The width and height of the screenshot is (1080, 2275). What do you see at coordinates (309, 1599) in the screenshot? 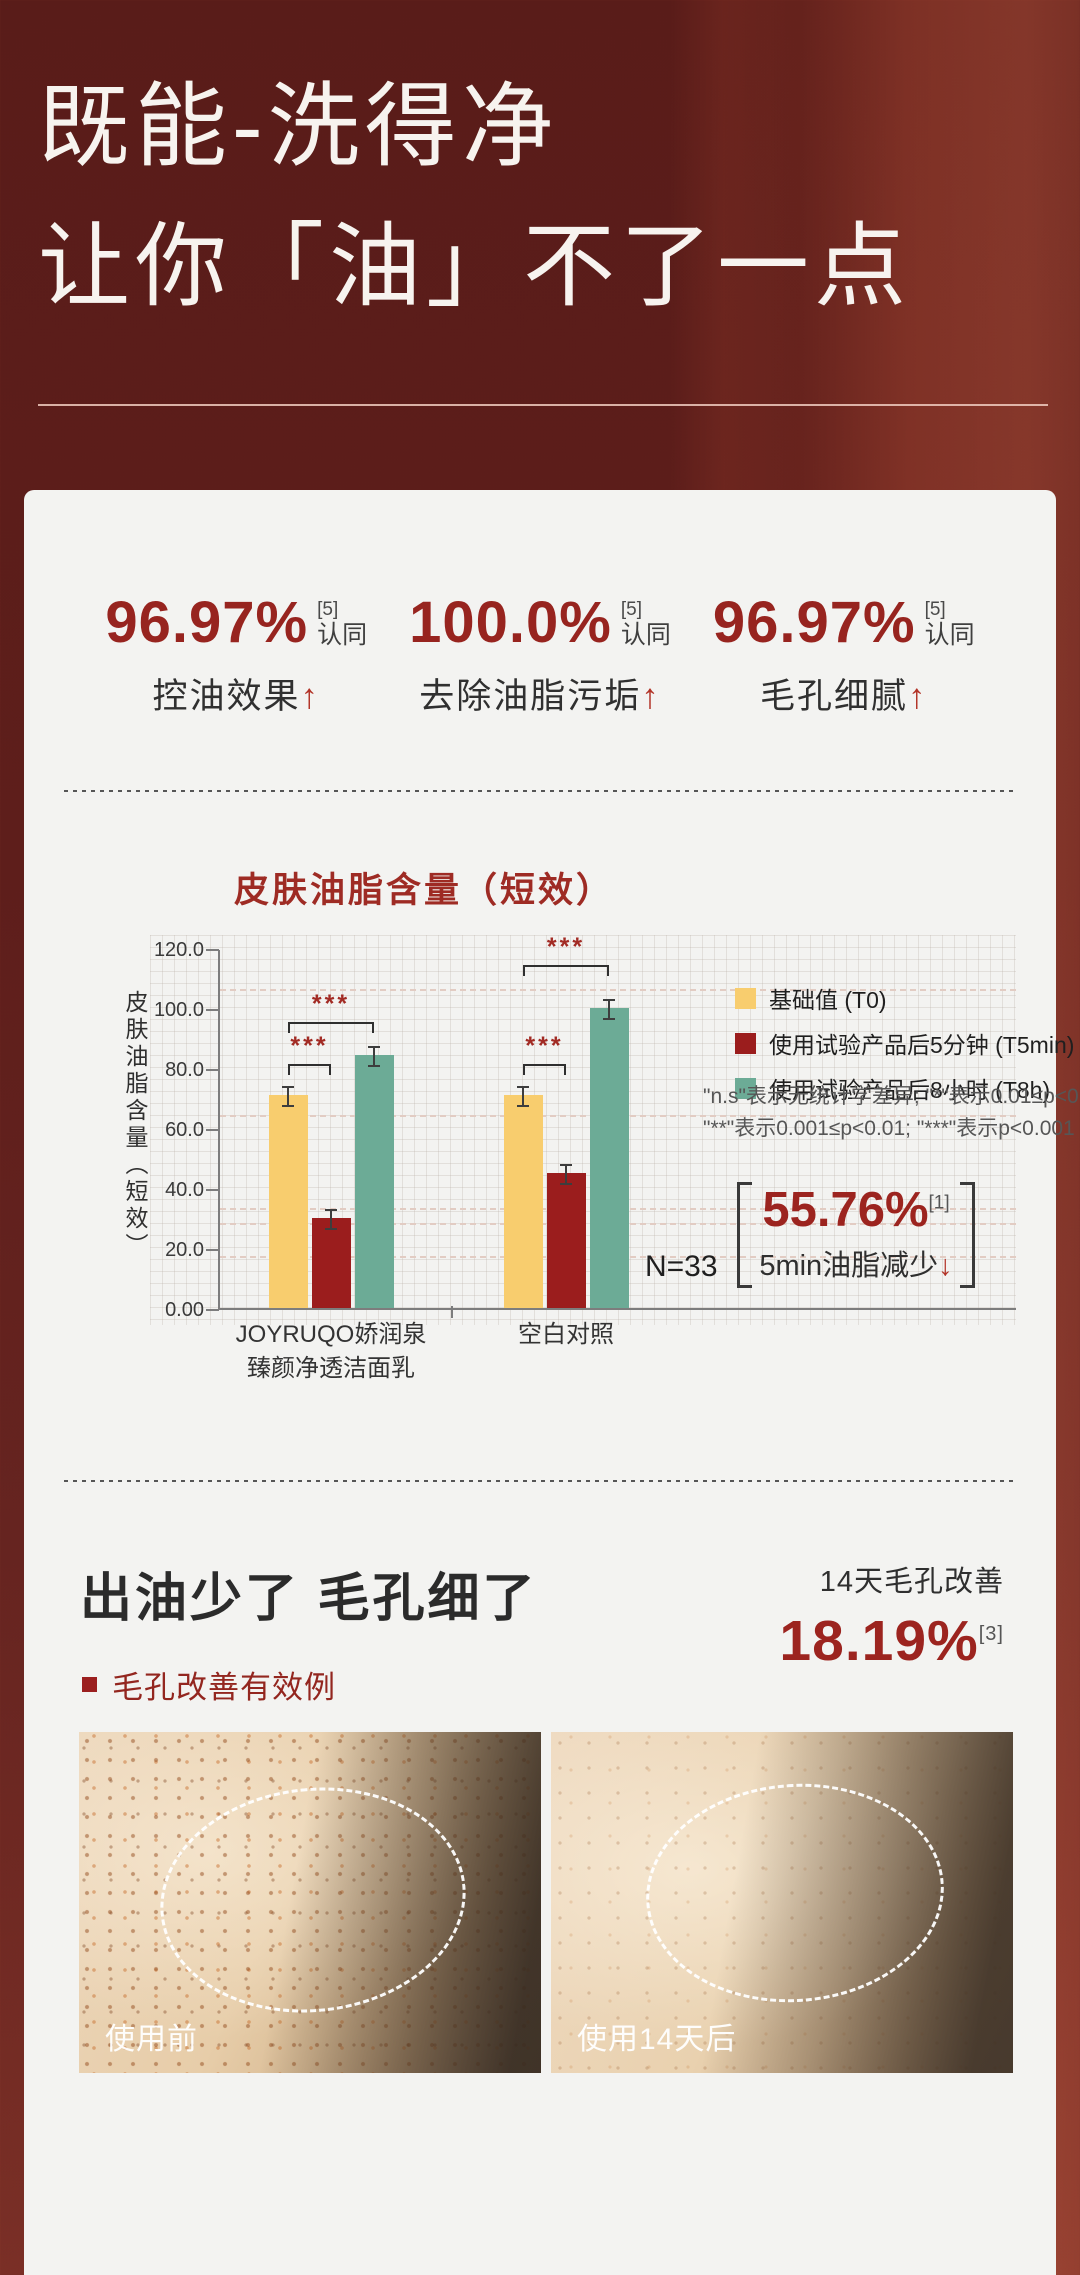
I see `section-heading: 出油少了 毛孔细了` at bounding box center [309, 1599].